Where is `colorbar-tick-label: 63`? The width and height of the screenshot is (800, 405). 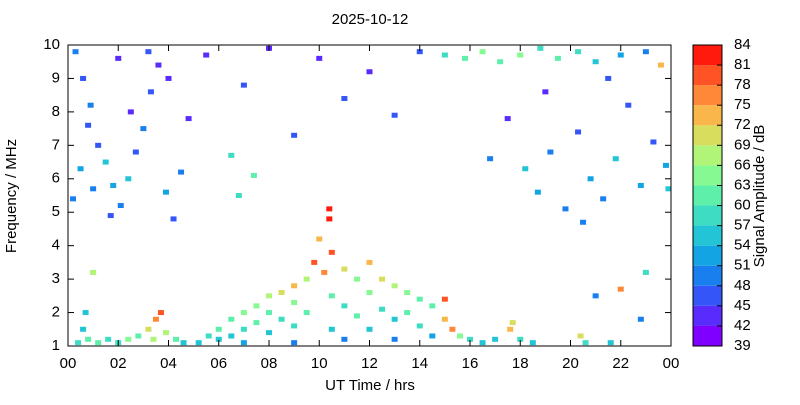 colorbar-tick-label: 63 is located at coordinates (742, 184).